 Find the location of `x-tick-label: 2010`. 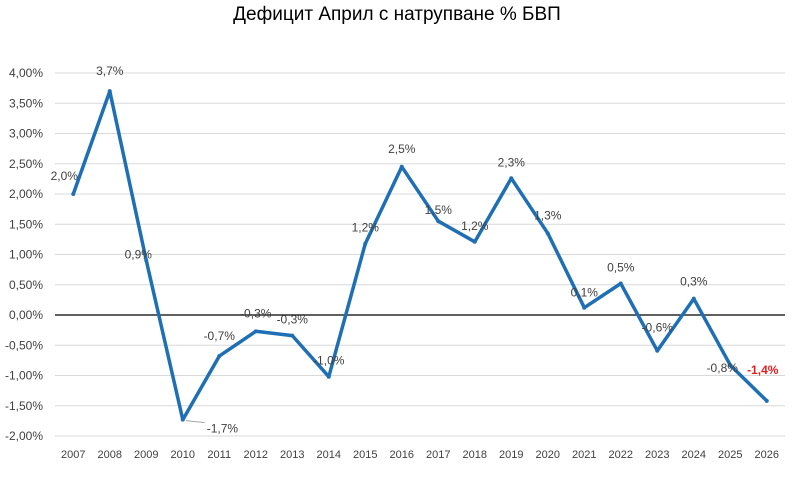

x-tick-label: 2010 is located at coordinates (183, 455).